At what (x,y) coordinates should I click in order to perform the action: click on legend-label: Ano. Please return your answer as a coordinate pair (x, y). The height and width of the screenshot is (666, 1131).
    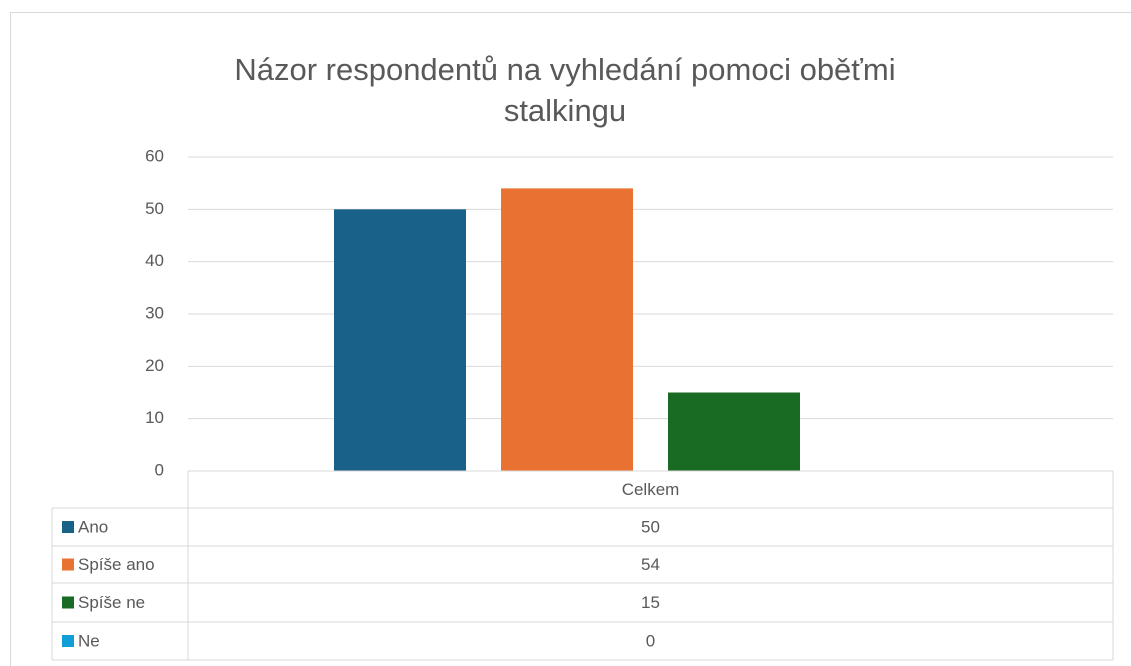
    Looking at the image, I should click on (93, 526).